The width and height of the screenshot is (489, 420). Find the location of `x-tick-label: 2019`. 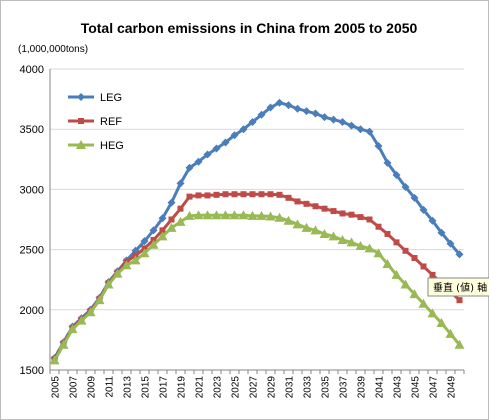

x-tick-label: 2019 is located at coordinates (182, 387).